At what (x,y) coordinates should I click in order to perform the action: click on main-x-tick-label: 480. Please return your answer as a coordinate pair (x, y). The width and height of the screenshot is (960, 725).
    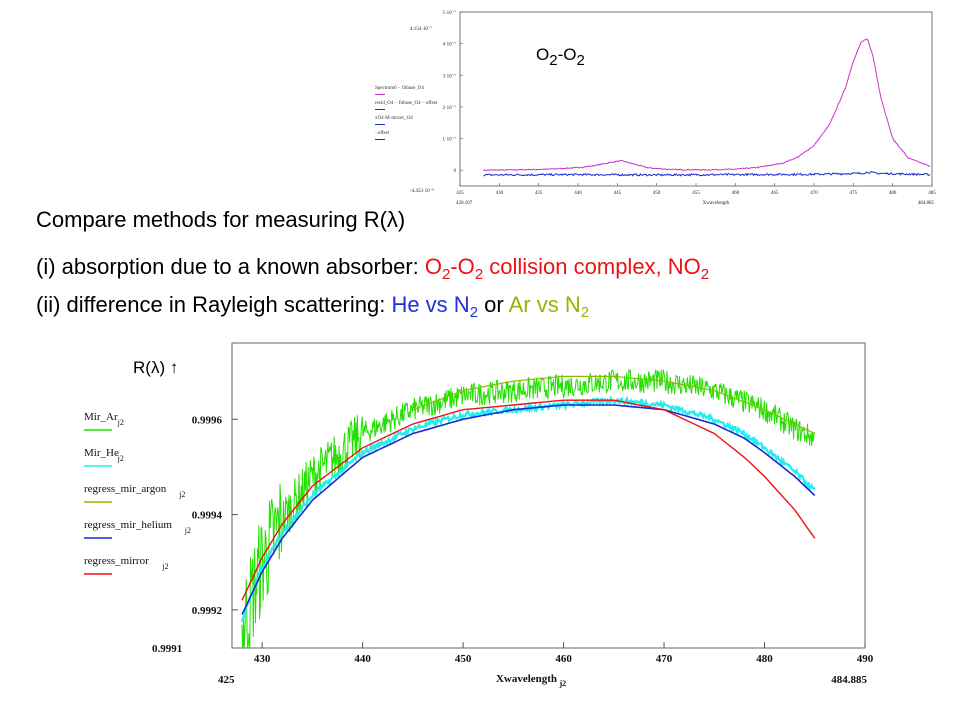
    Looking at the image, I should click on (764, 659).